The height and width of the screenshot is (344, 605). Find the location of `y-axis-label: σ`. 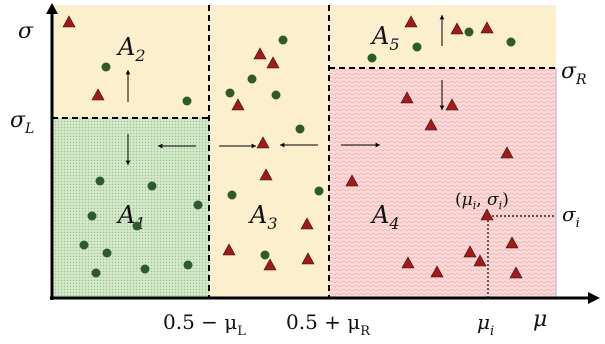

y-axis-label: σ is located at coordinates (26, 31).